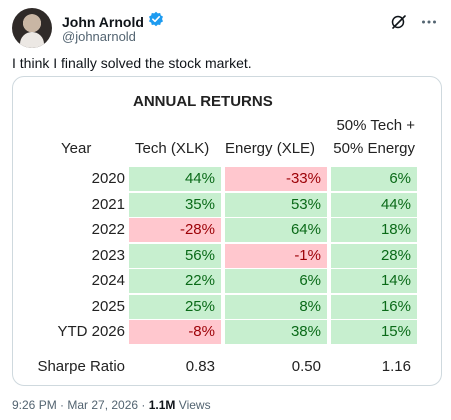  Describe the element at coordinates (276, 332) in the screenshot. I see `cell-energy: 38%` at that location.